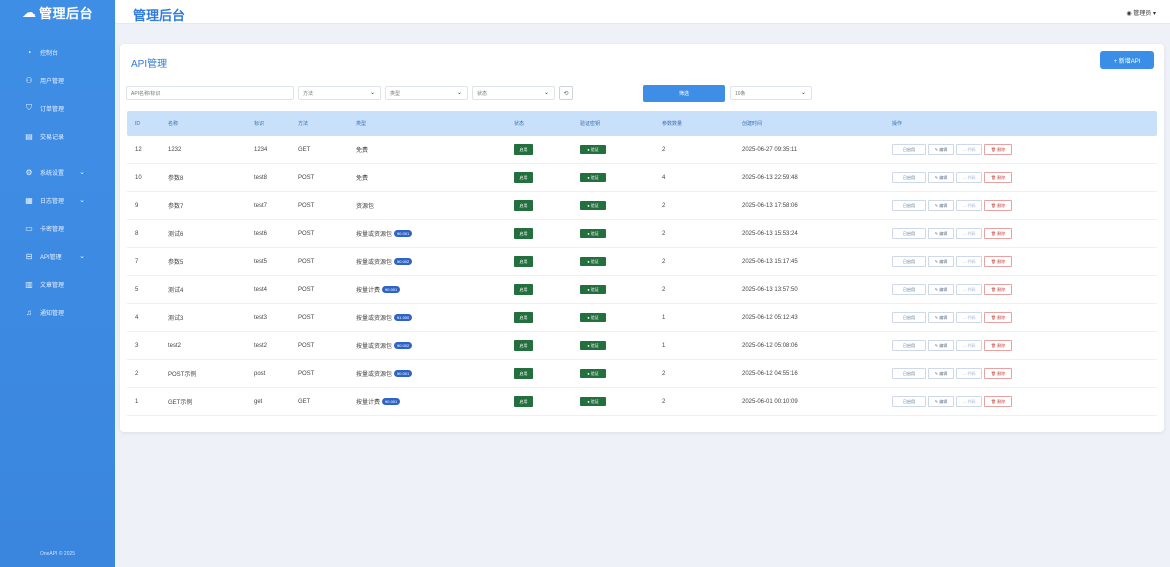  I want to click on page-size-label: 10条, so click(740, 93).